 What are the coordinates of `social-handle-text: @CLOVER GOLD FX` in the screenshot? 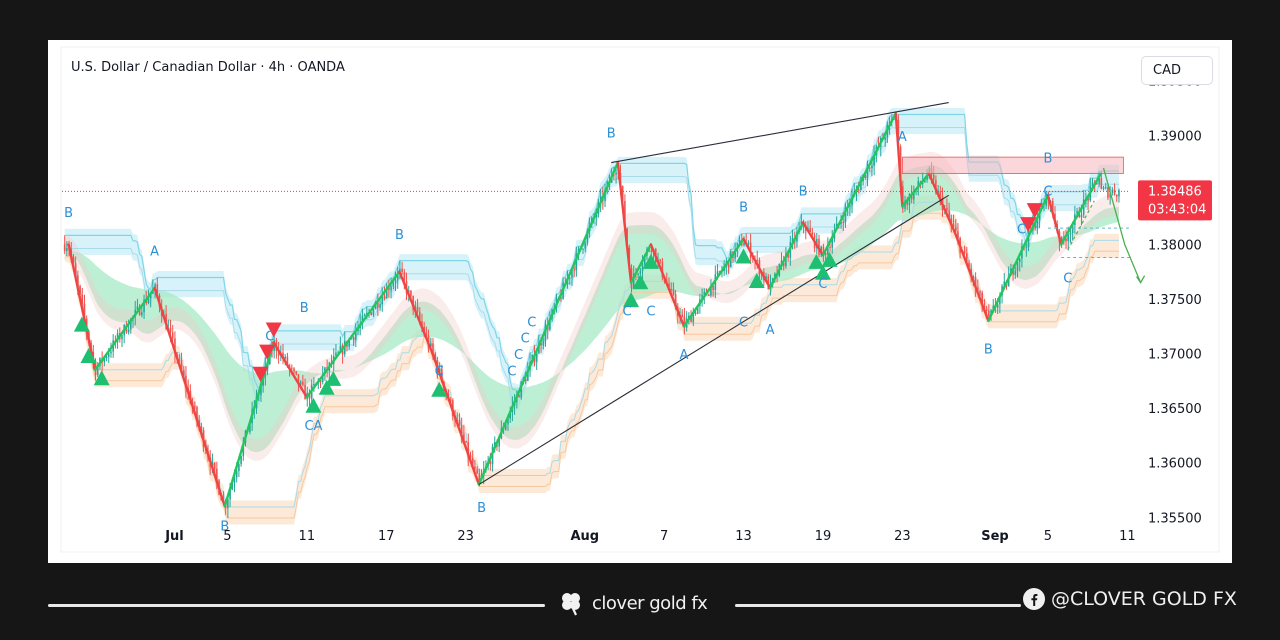 It's located at (1144, 599).